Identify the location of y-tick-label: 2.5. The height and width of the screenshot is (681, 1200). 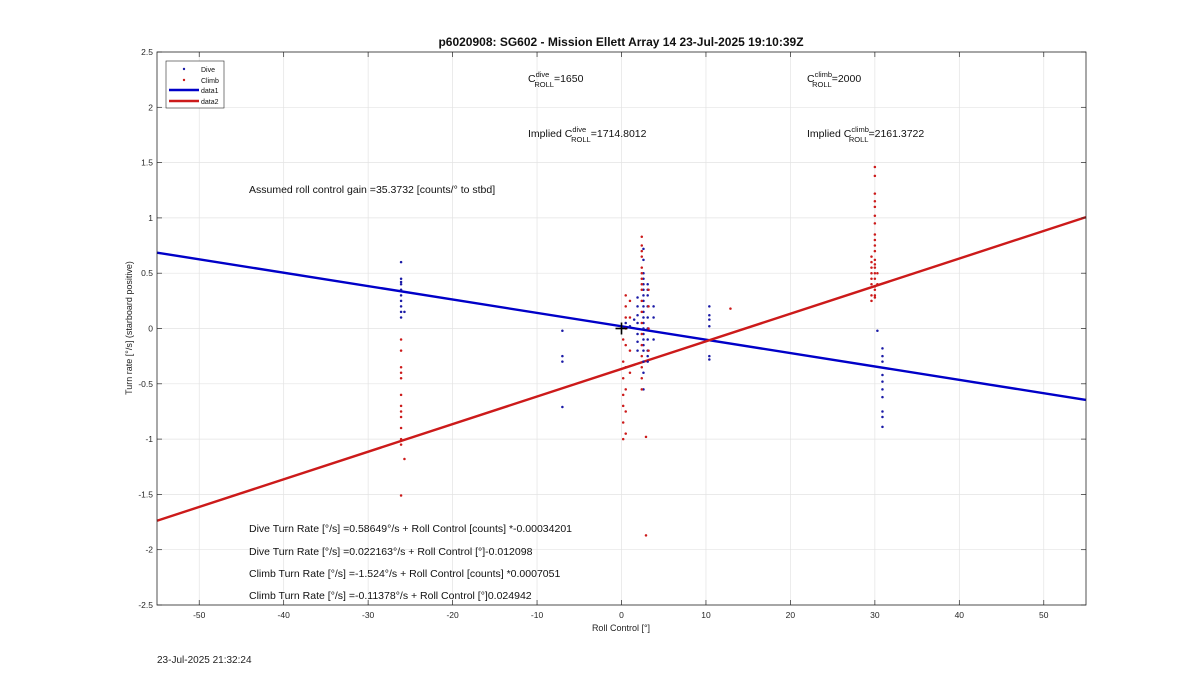
(147, 52).